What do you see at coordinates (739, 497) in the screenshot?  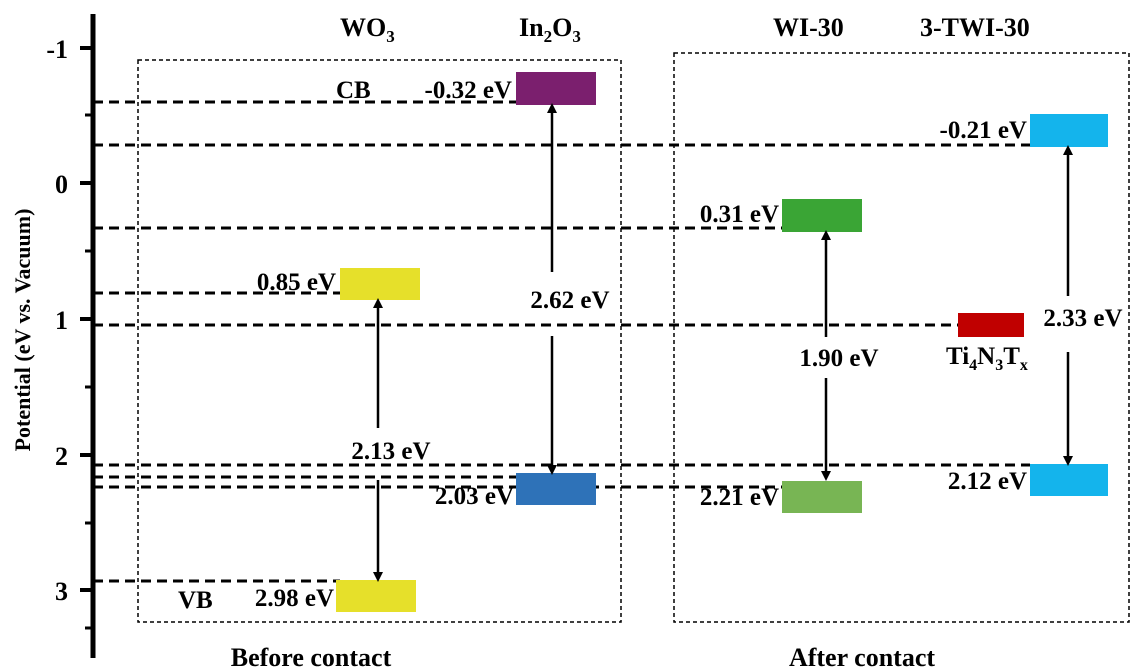 I see `wi30-vb-value: 2.21 eV` at bounding box center [739, 497].